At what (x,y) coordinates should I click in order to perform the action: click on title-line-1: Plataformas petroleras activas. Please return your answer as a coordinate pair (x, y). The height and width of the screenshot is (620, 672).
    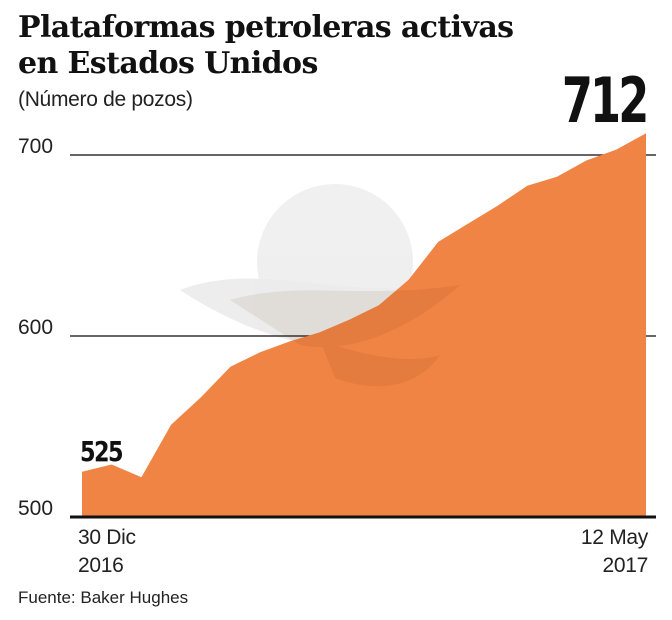
    Looking at the image, I should click on (266, 27).